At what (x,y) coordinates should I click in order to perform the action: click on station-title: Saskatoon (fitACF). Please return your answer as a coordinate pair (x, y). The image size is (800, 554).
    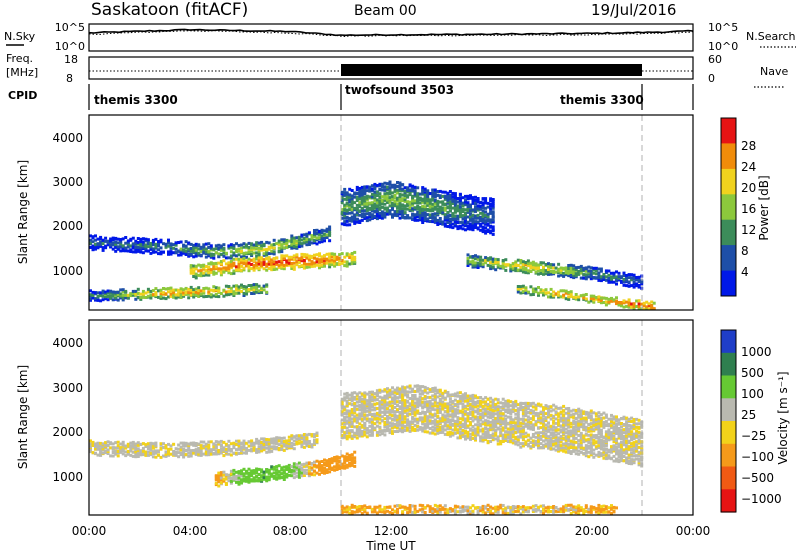
    Looking at the image, I should click on (169, 10).